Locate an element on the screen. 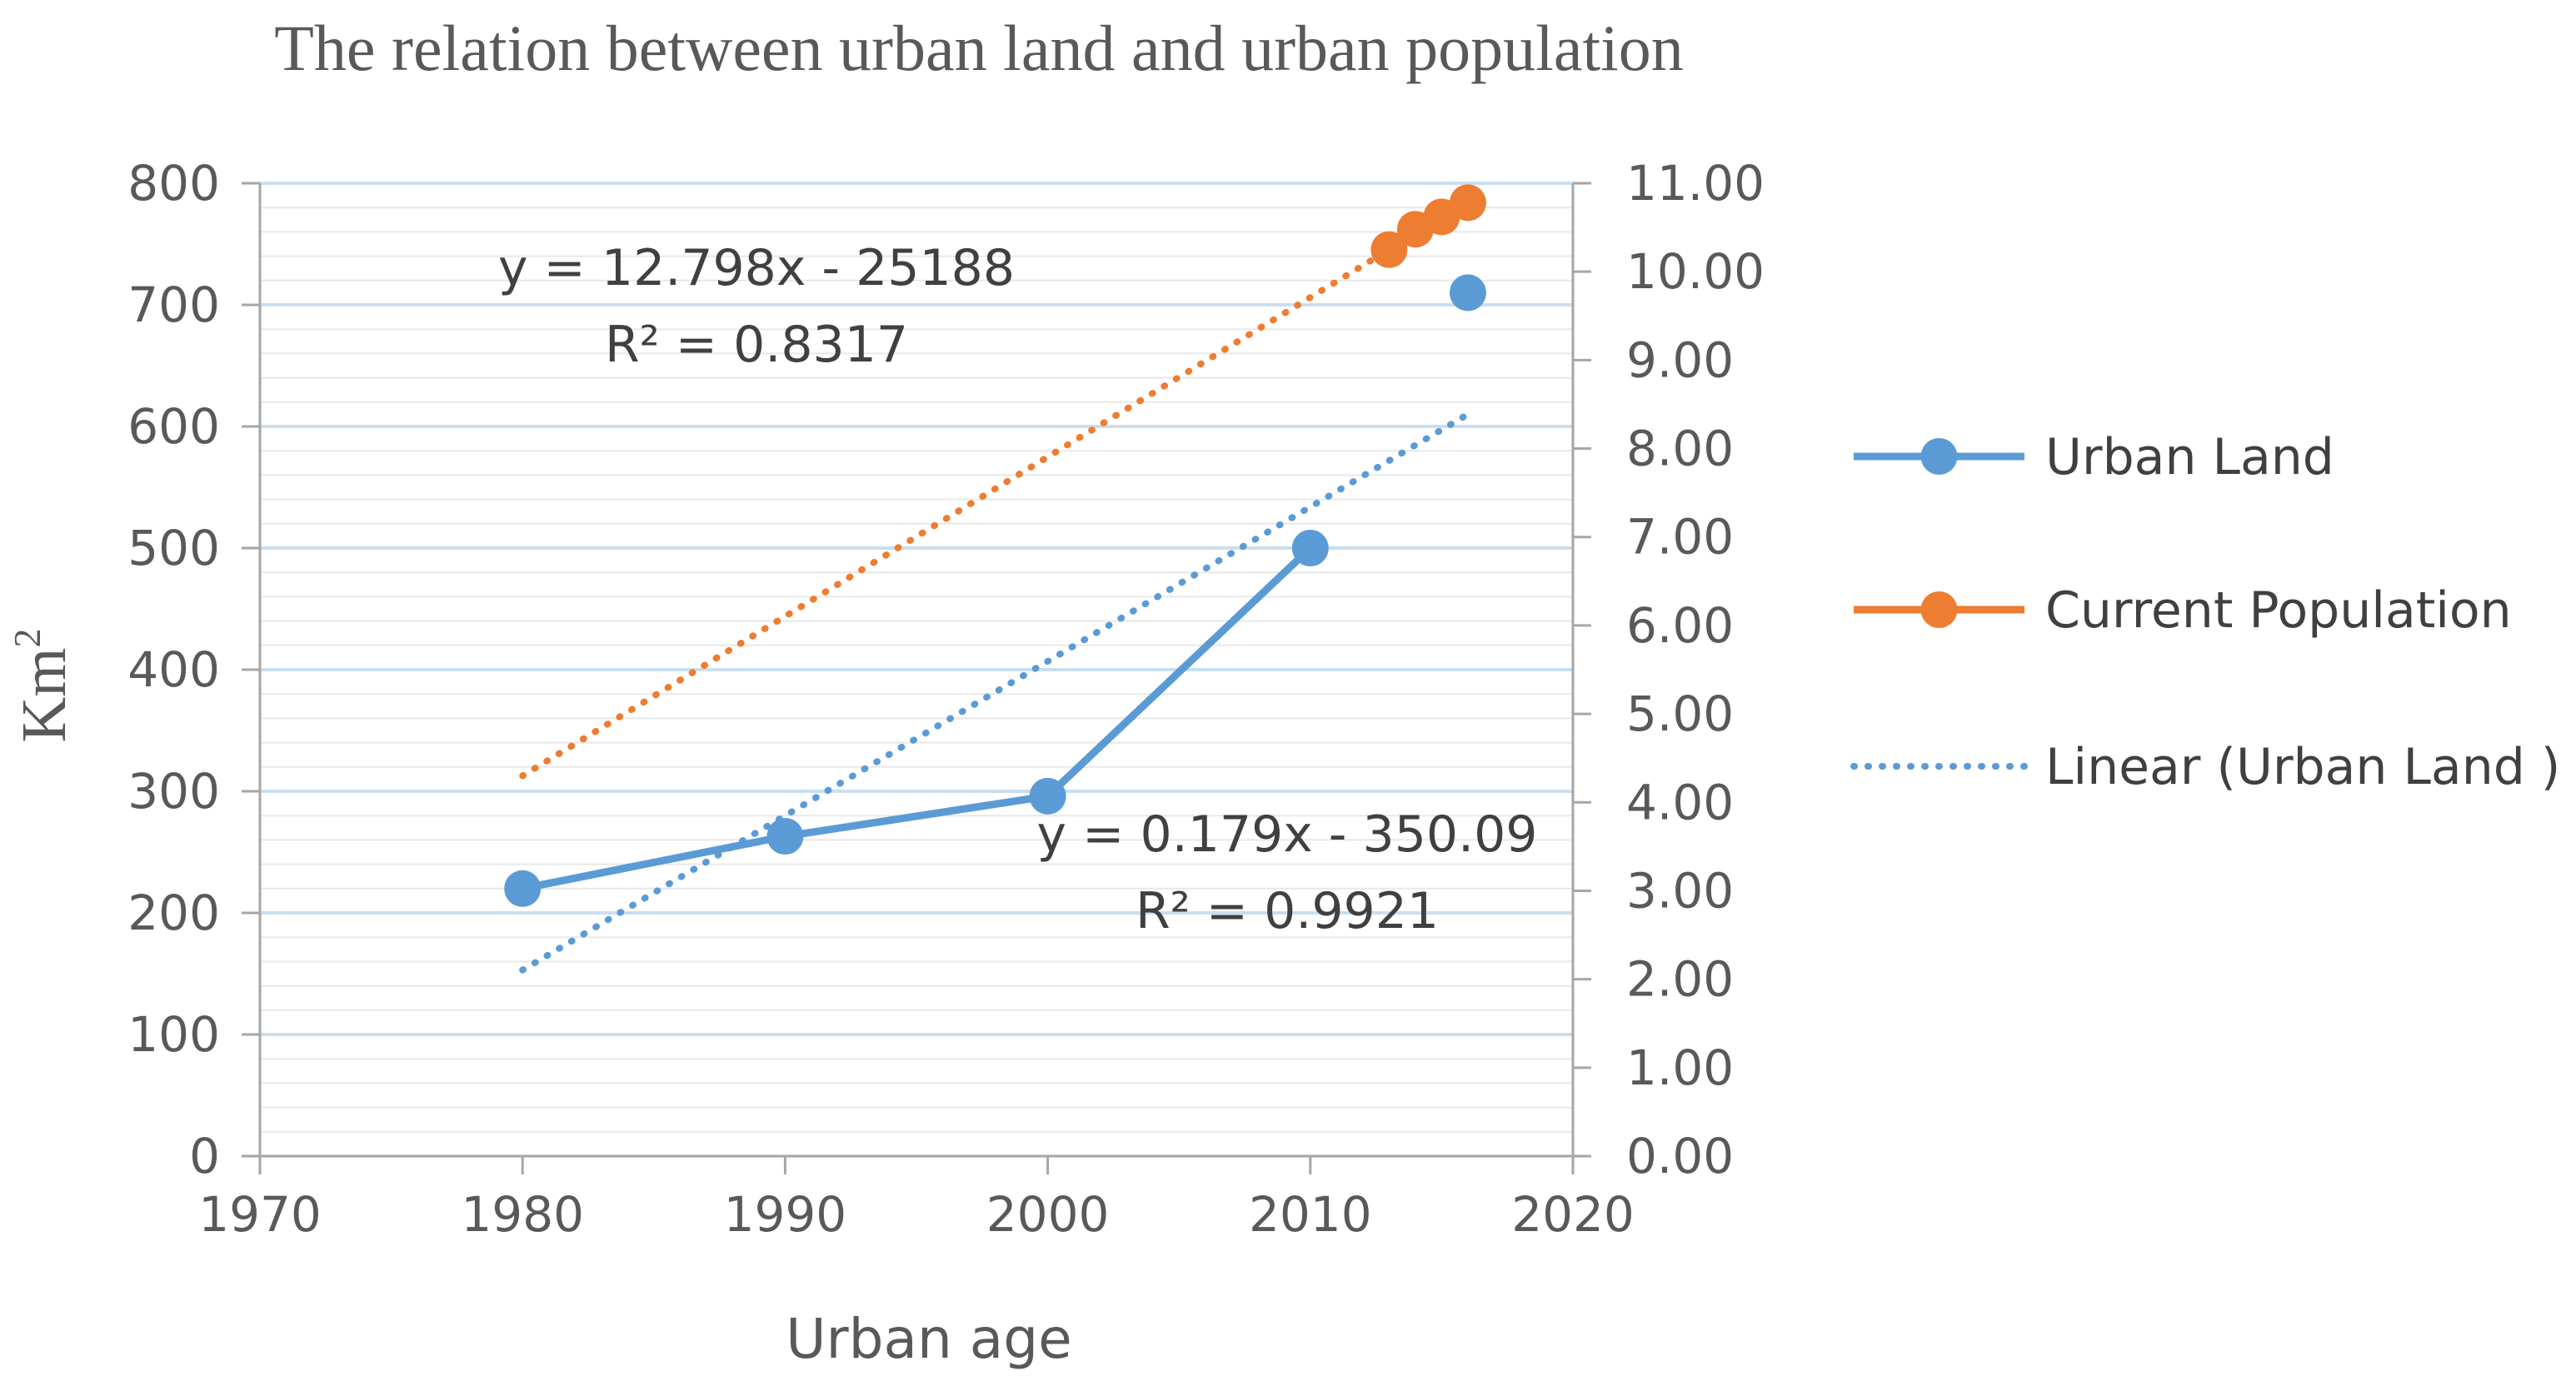 The height and width of the screenshot is (1381, 2576). y-tick-label: 500 is located at coordinates (173, 548).